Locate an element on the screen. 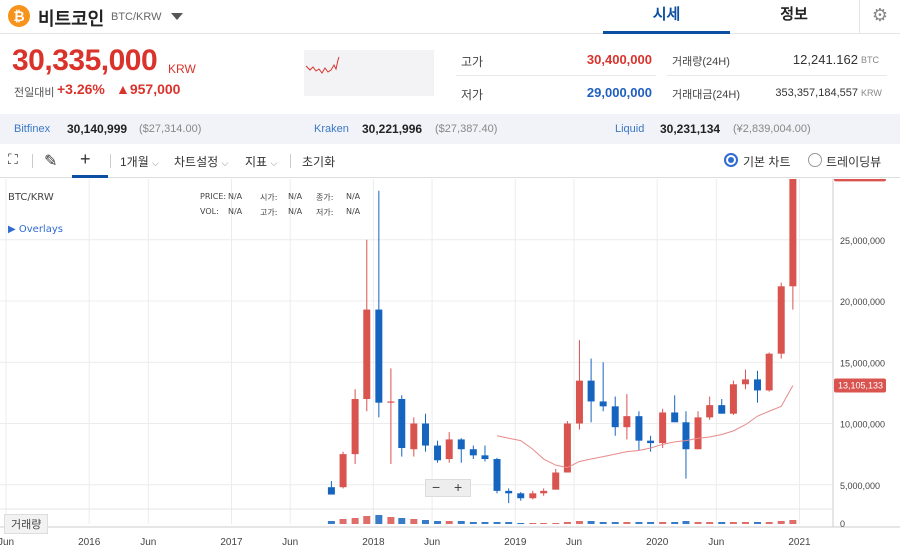  exchange-usd: ($27,314.00) is located at coordinates (170, 129).